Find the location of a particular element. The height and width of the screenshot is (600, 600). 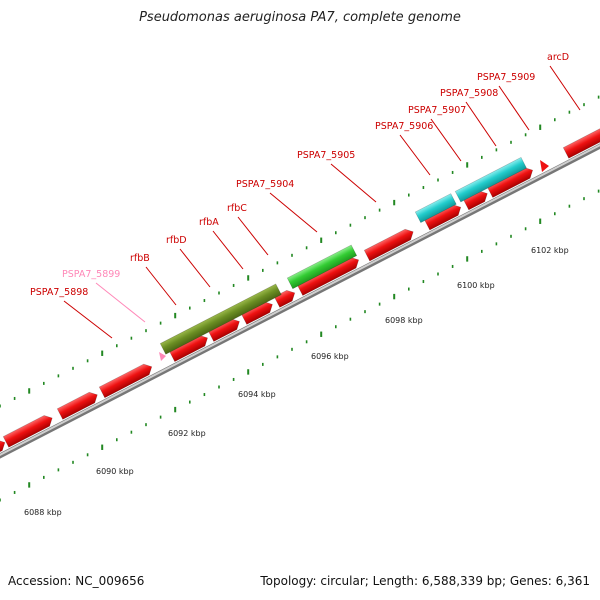

kbp-label: 6102 kbp is located at coordinates (550, 250).